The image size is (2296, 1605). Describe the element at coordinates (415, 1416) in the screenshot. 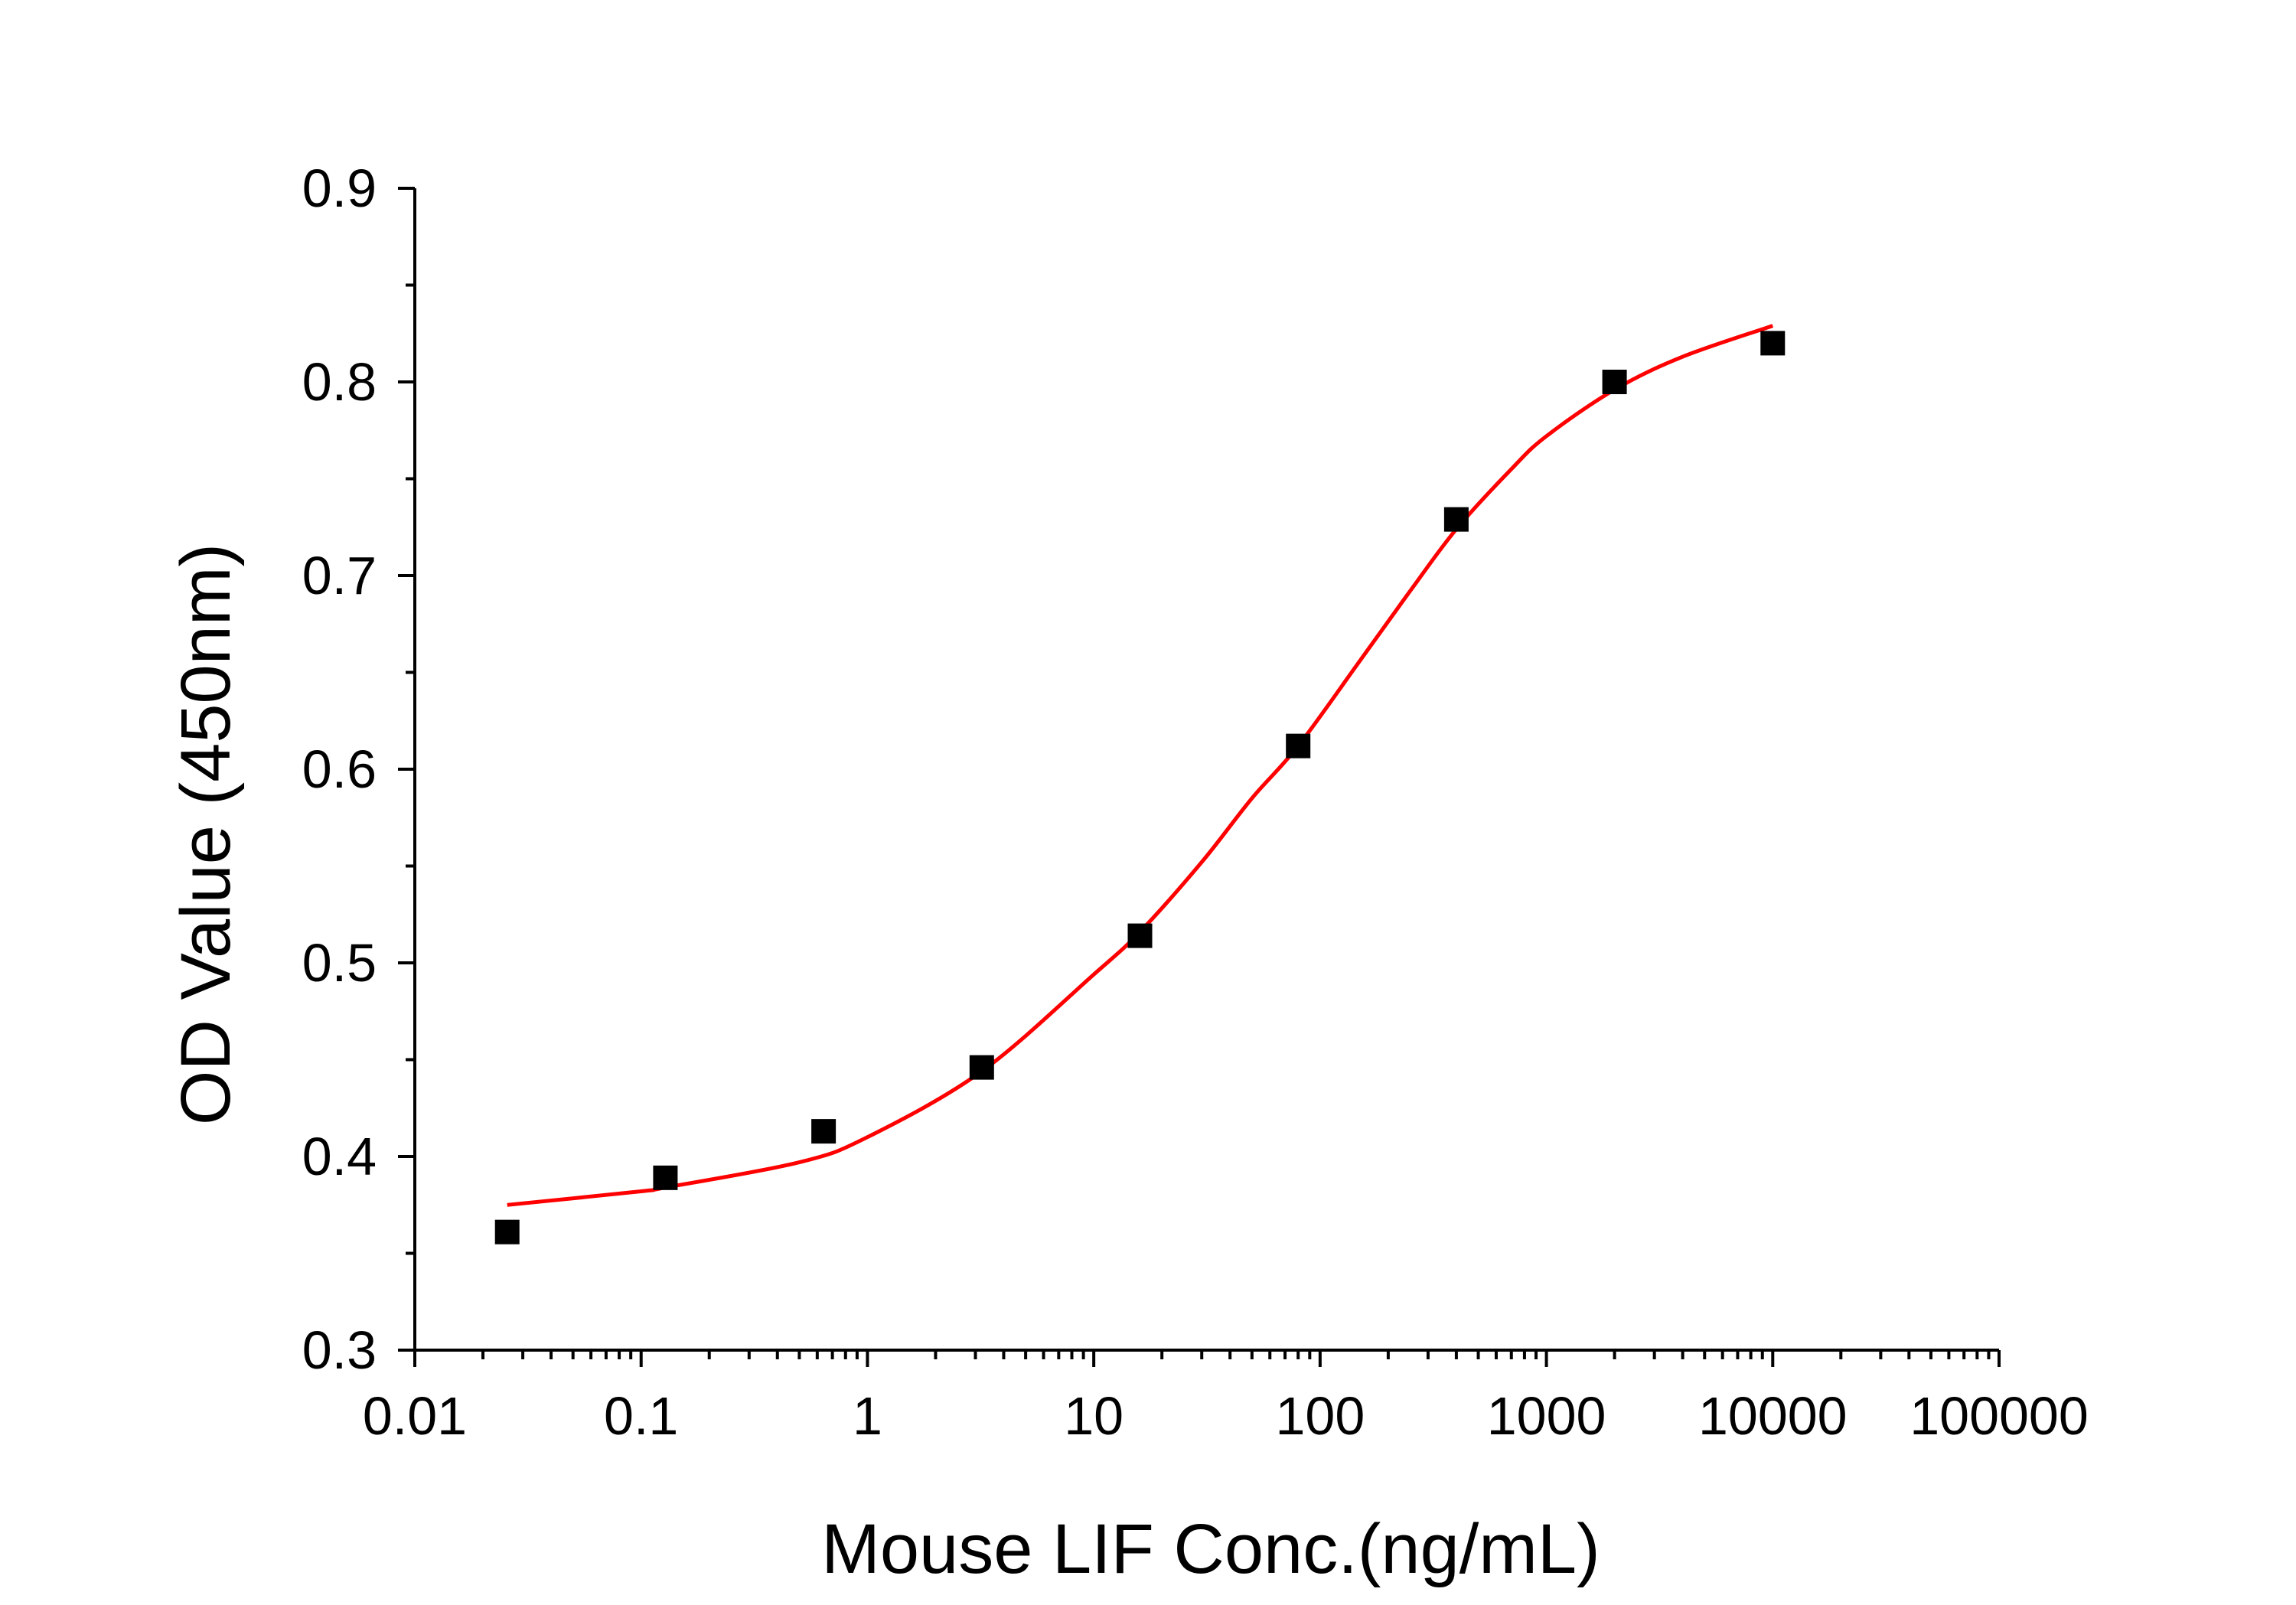

I see `x-tick-label: 0.01` at that location.